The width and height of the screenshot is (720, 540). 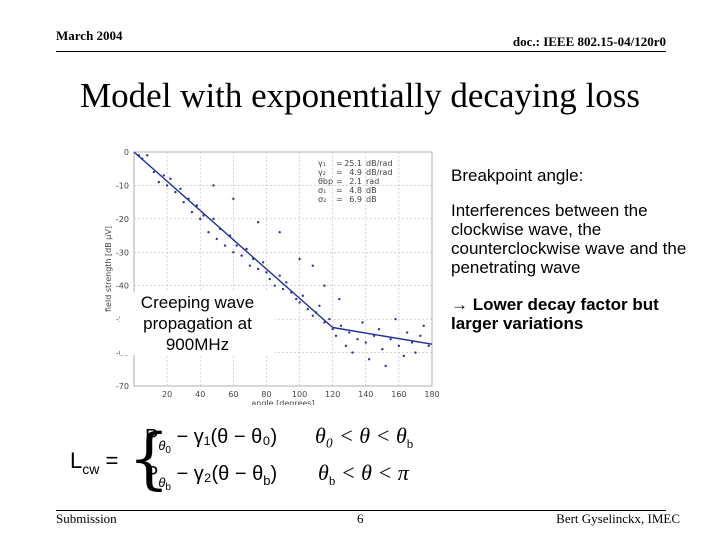 What do you see at coordinates (398, 394) in the screenshot?
I see `x-tick-label: 160` at bounding box center [398, 394].